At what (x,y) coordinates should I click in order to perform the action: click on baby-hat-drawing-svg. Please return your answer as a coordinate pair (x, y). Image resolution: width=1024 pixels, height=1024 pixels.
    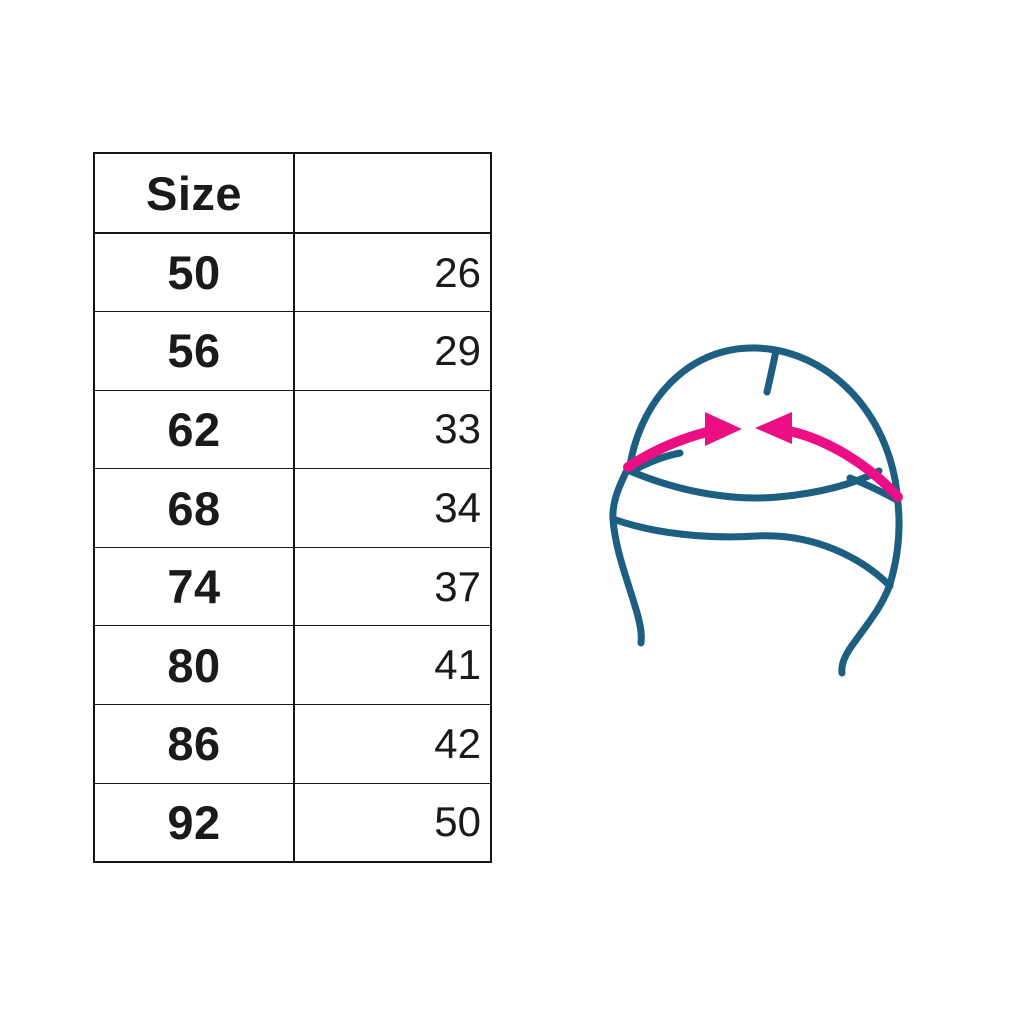
    Looking at the image, I should click on (756, 510).